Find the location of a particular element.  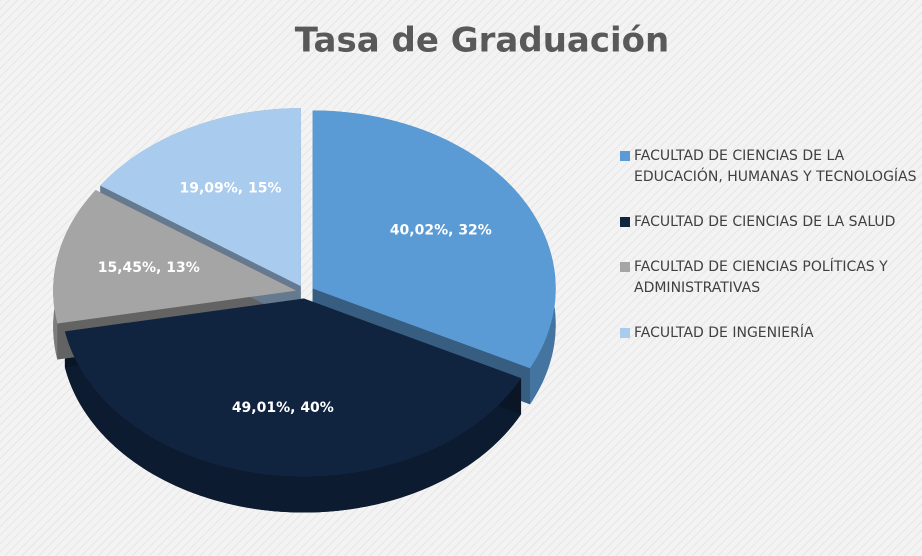

legend-entry: FACULTAD DE INGENIERÍA is located at coordinates (770, 333).